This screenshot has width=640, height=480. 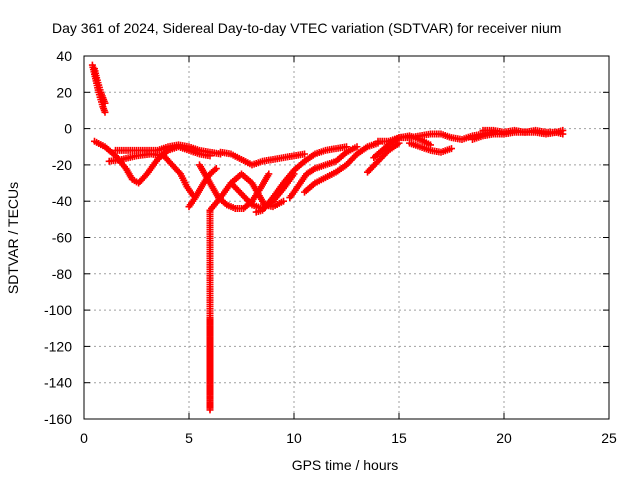 What do you see at coordinates (58, 310) in the screenshot?
I see `y-tick-label: -100` at bounding box center [58, 310].